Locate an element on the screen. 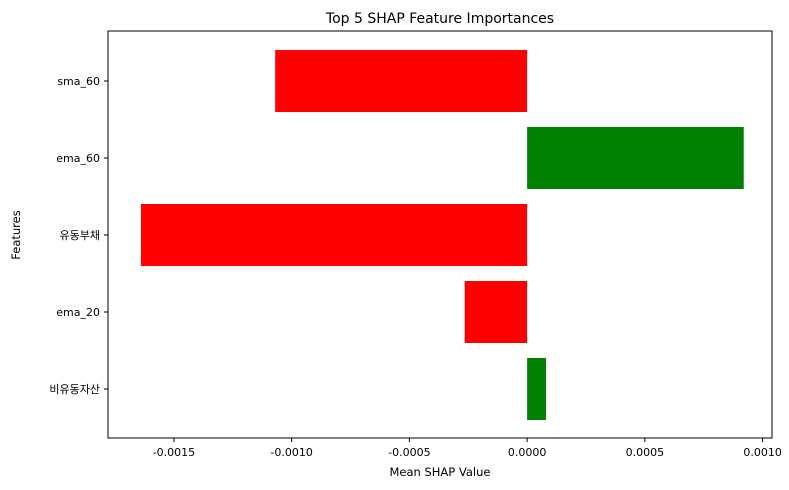 This screenshot has width=789, height=490. chart-title: Top 5 SHAP Feature Importances is located at coordinates (439, 19).